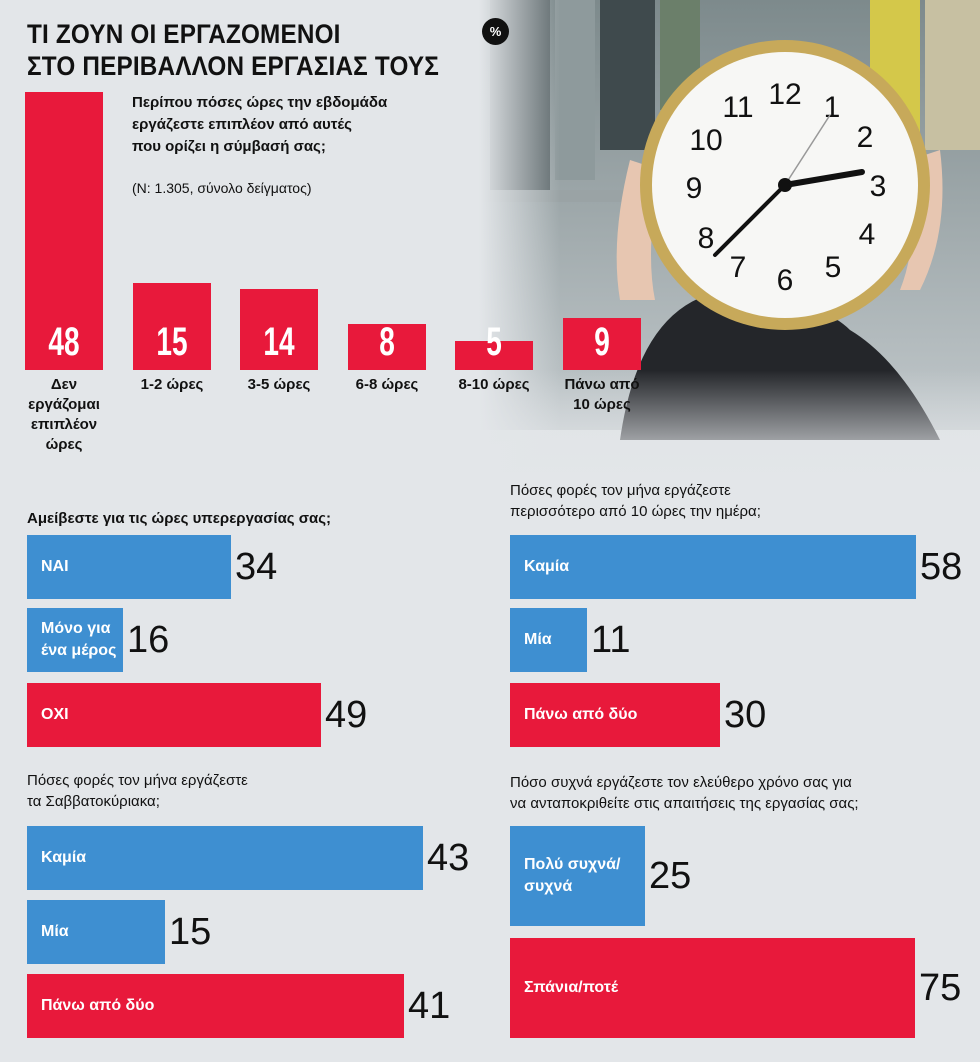 Image resolution: width=980 pixels, height=1062 pixels. What do you see at coordinates (785, 280) in the screenshot?
I see `svg-text: 6` at bounding box center [785, 280].